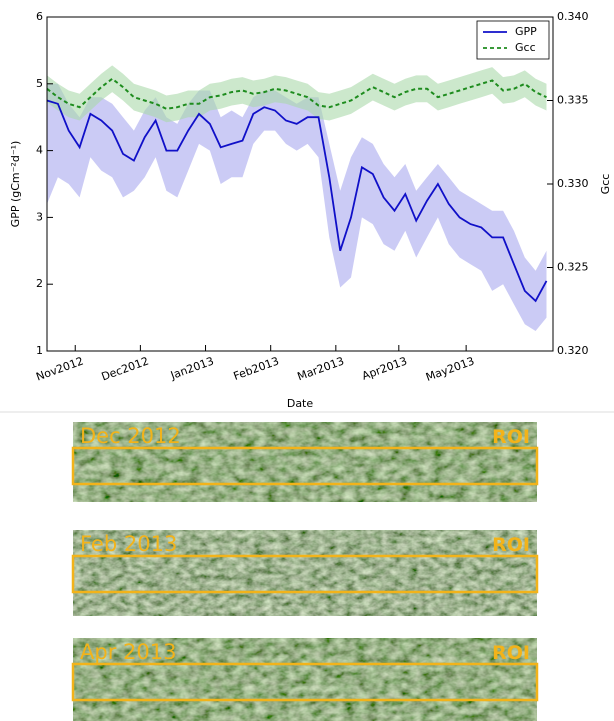  Describe the element at coordinates (526, 31) in the screenshot. I see `legend-label: GPP` at that location.